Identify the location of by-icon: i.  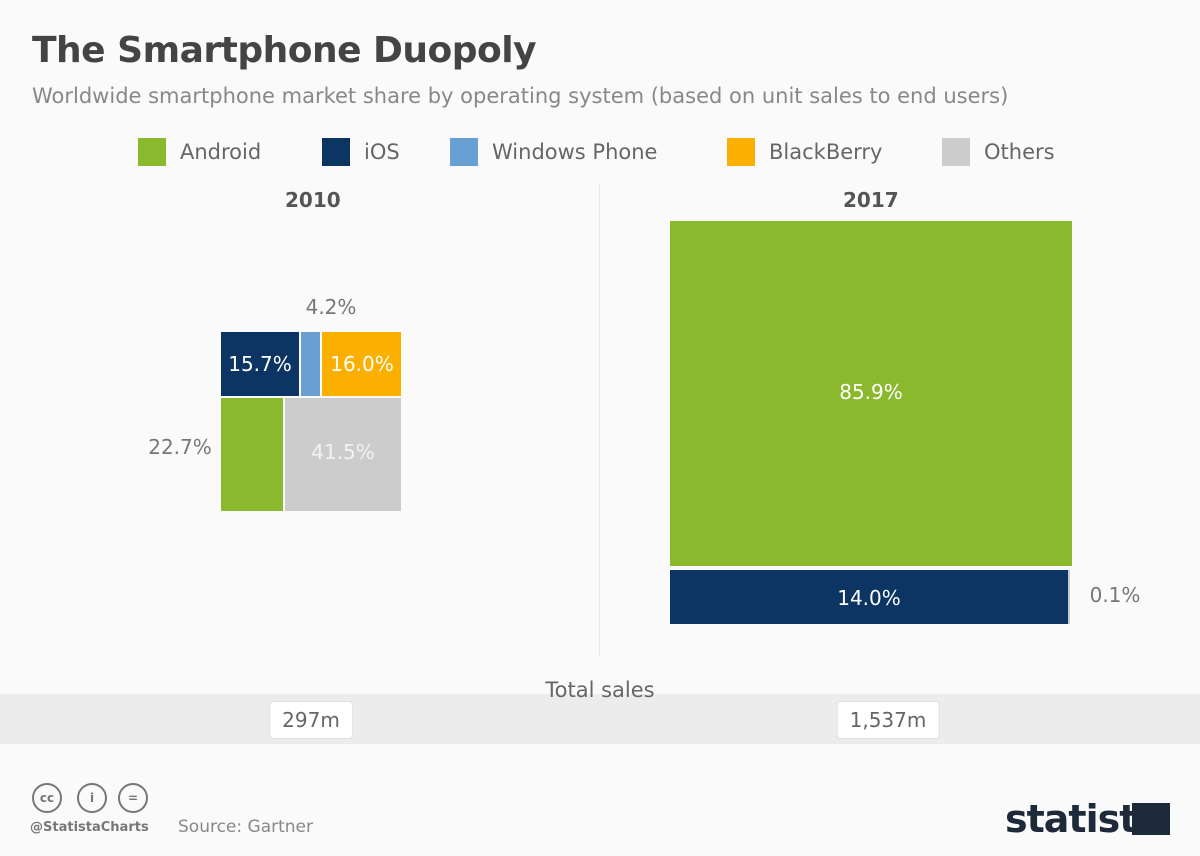
(92, 798).